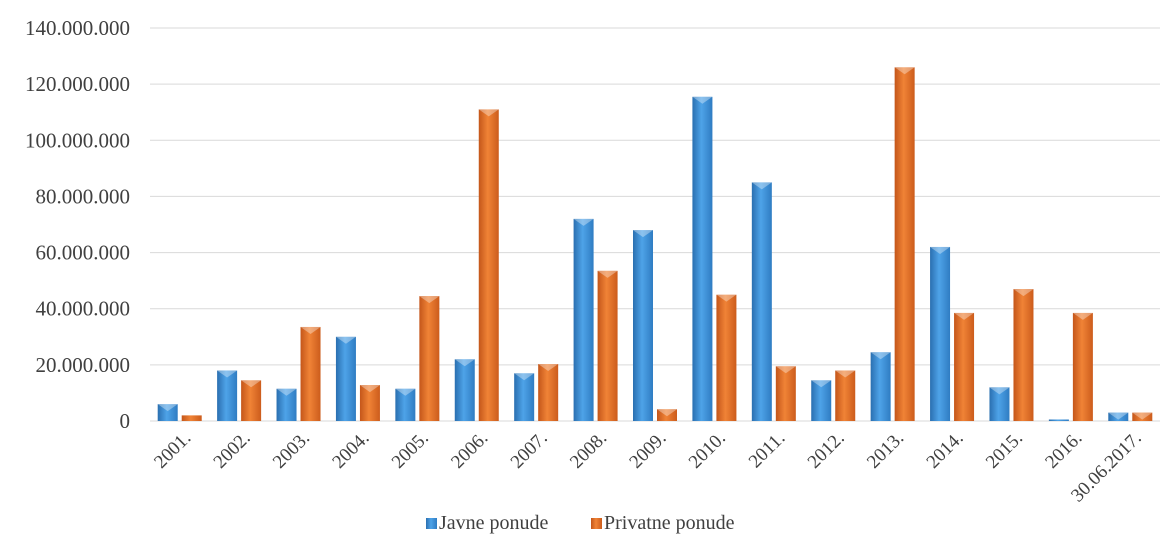 Image resolution: width=1169 pixels, height=538 pixels. What do you see at coordinates (172, 450) in the screenshot?
I see `x-tick-label: 2001.` at bounding box center [172, 450].